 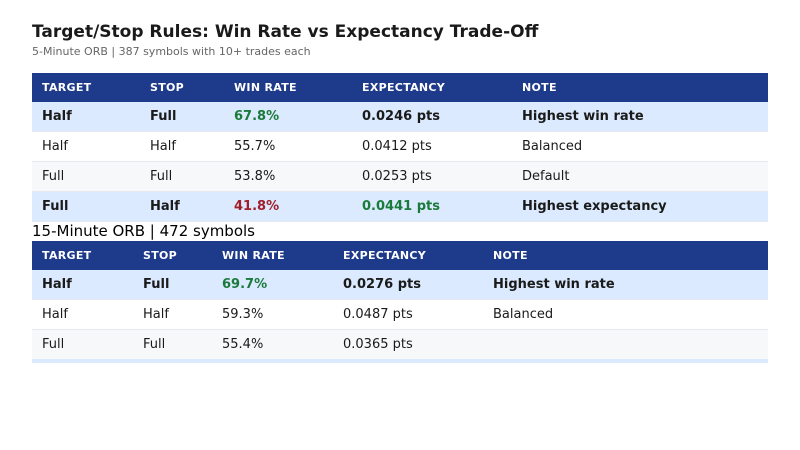 What do you see at coordinates (400, 361) in the screenshot?
I see `table-bottom-bar` at bounding box center [400, 361].